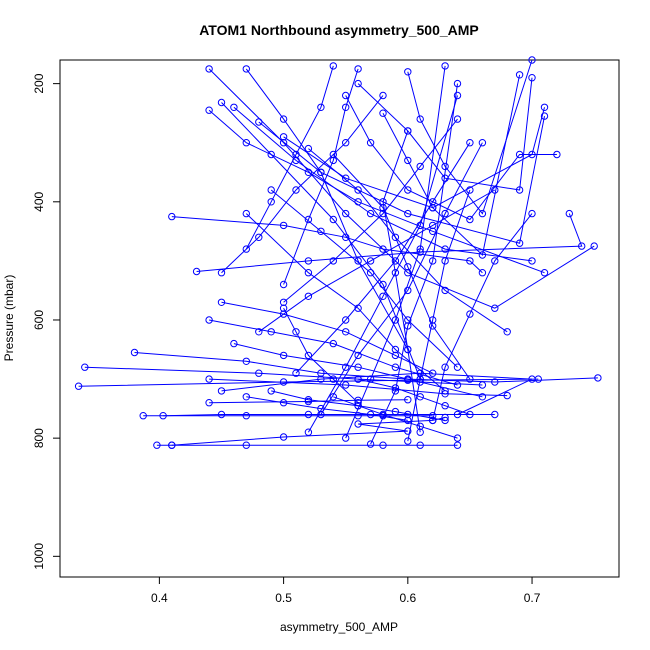  I want to click on x-tick-label: 0.7, so click(532, 598).